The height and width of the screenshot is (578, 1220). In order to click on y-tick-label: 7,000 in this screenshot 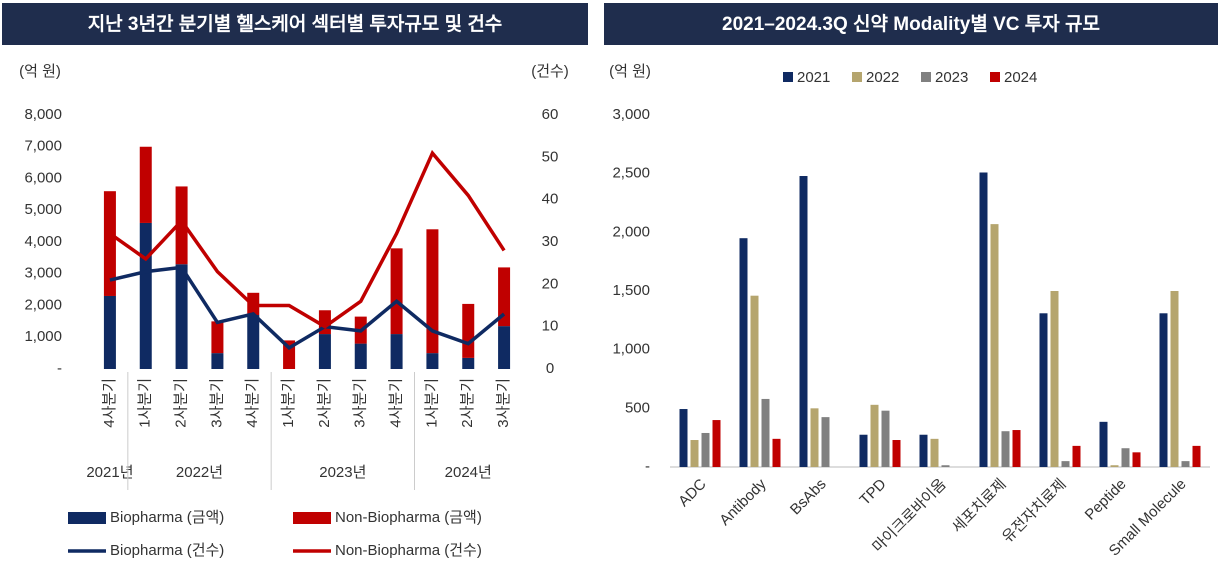, I will do `click(43, 146)`.